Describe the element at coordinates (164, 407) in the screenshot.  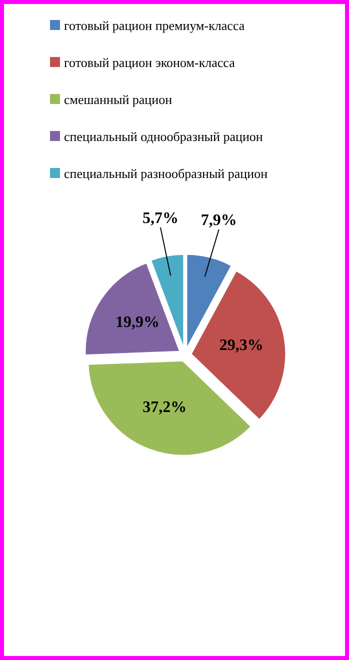
I see `data-label: 37,2%` at that location.